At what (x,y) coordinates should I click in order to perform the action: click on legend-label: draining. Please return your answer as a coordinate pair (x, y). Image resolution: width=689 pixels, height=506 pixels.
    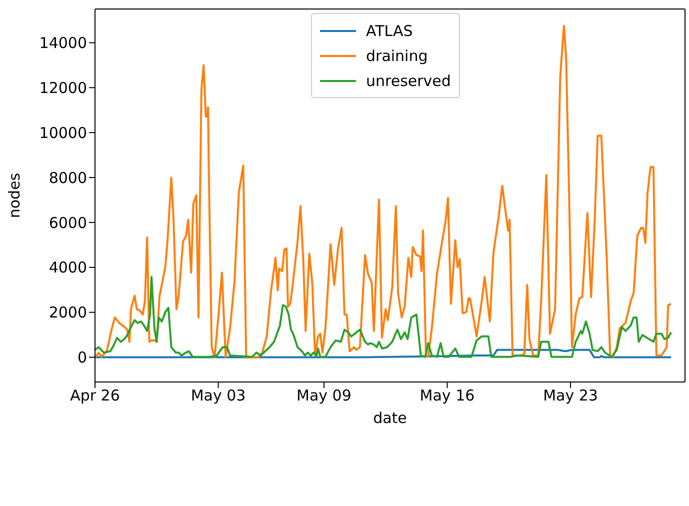
    Looking at the image, I should click on (397, 55).